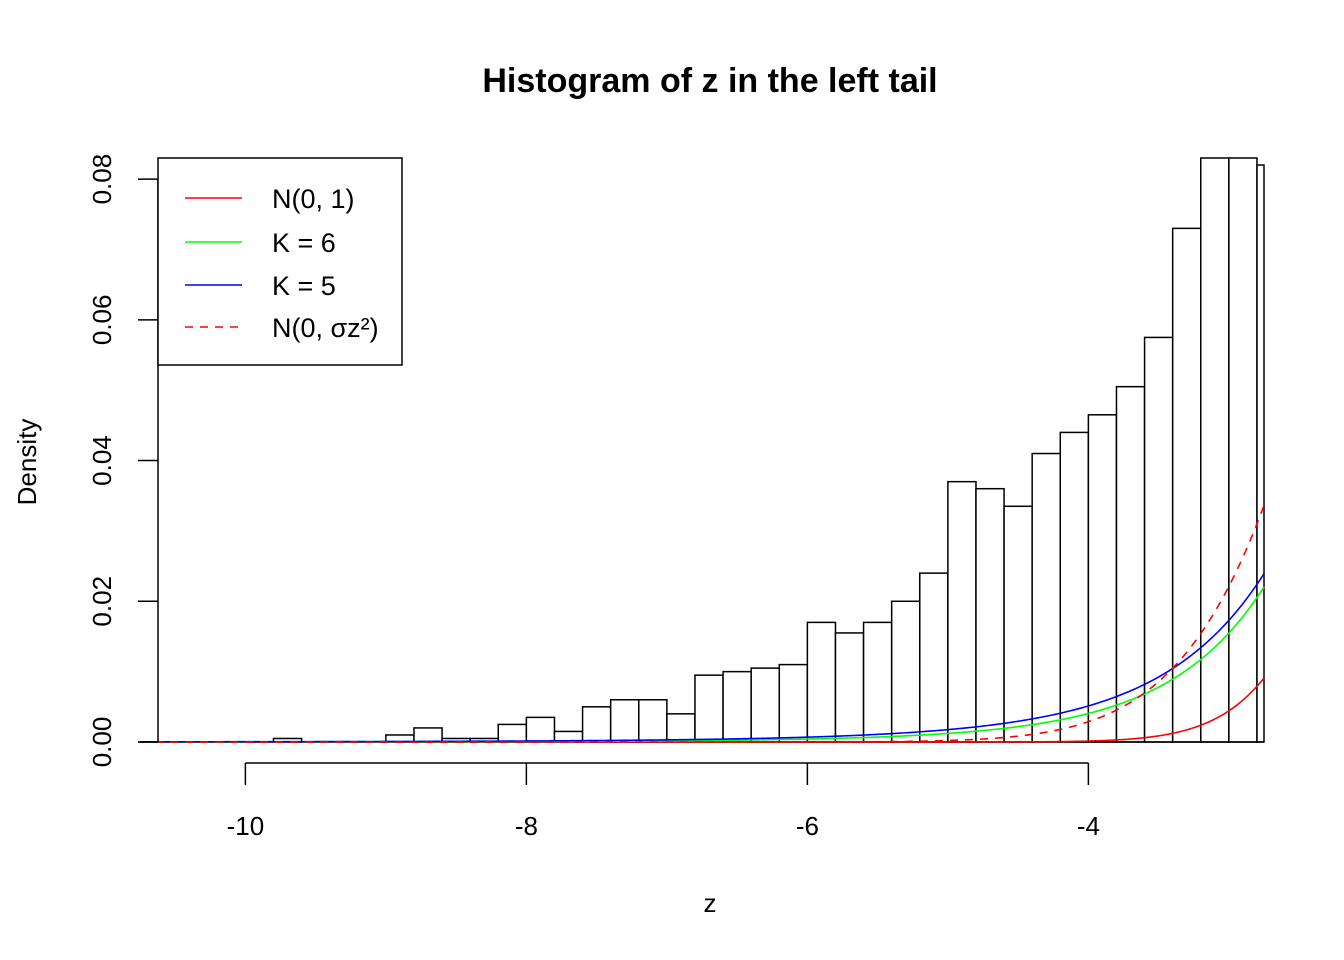  I want to click on chart-title: Histogram of z in the left tail, so click(709, 81).